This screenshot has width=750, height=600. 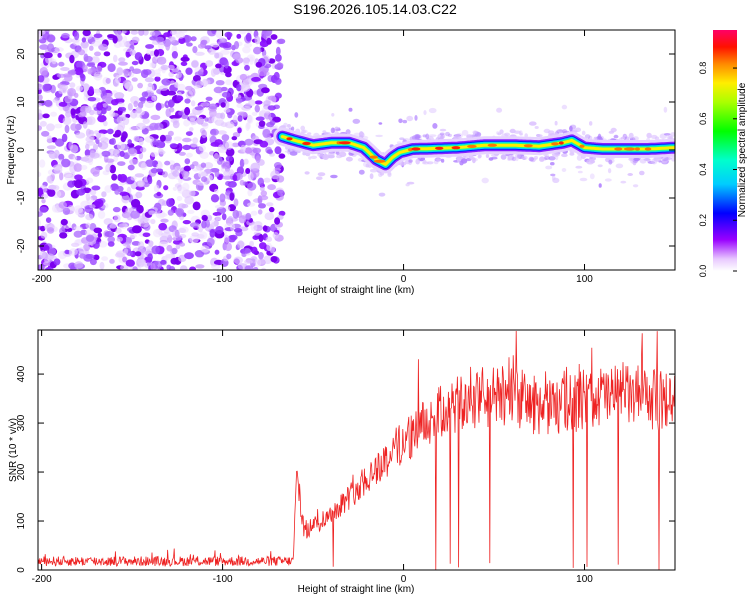 What do you see at coordinates (404, 279) in the screenshot?
I see `x-tick-label: 0` at bounding box center [404, 279].